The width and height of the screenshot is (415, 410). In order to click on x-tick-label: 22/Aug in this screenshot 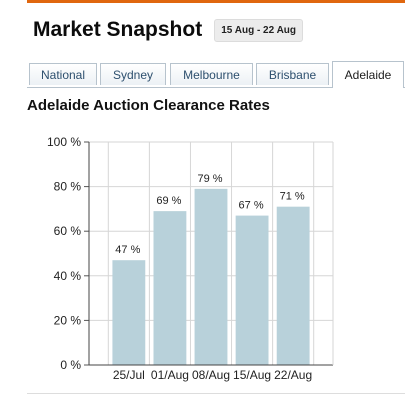, I will do `click(293, 375)`.